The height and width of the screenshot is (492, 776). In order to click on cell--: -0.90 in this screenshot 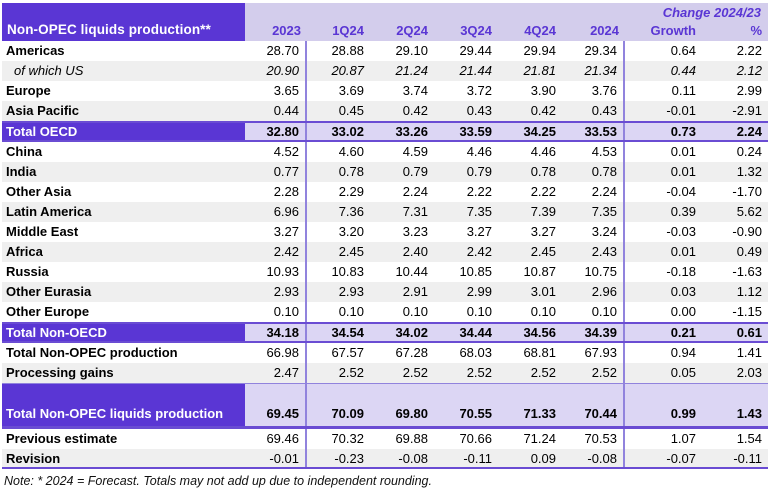, I will do `click(747, 231)`.